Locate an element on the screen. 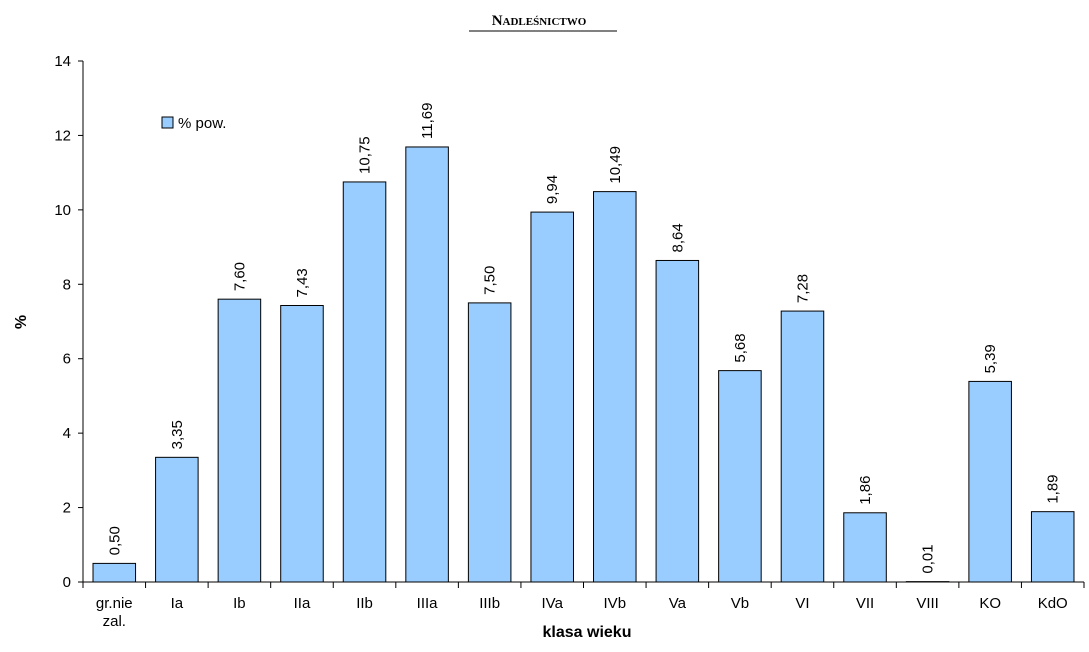  data-label: 7,60 is located at coordinates (239, 276).